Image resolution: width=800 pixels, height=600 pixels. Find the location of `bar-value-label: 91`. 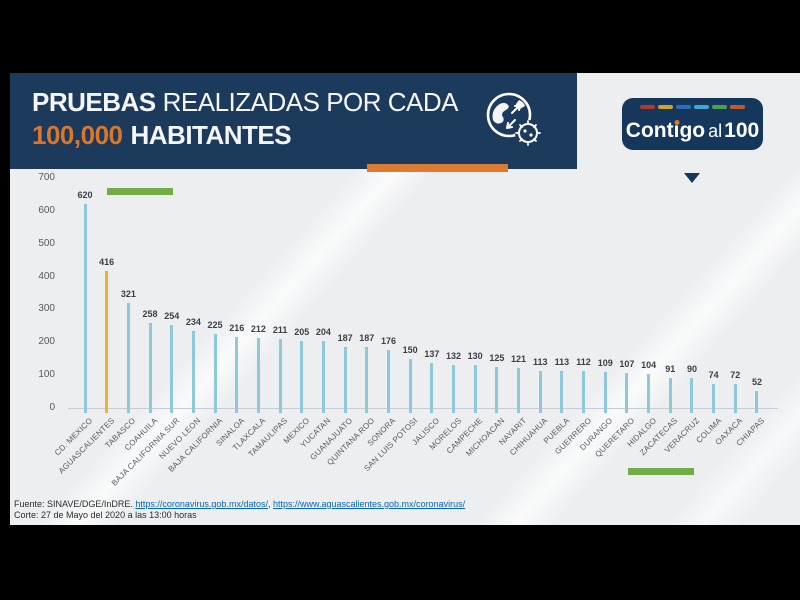

bar-value-label: 91 is located at coordinates (670, 369).